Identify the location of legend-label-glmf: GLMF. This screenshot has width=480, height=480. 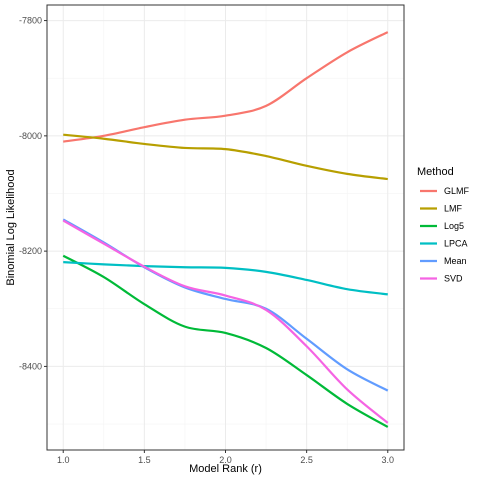
(457, 191).